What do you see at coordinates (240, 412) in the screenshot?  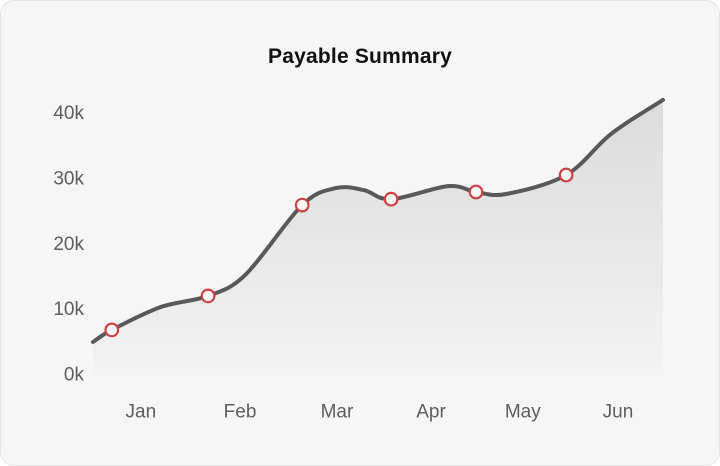 I see `x-axis-label-feb: Feb` at bounding box center [240, 412].